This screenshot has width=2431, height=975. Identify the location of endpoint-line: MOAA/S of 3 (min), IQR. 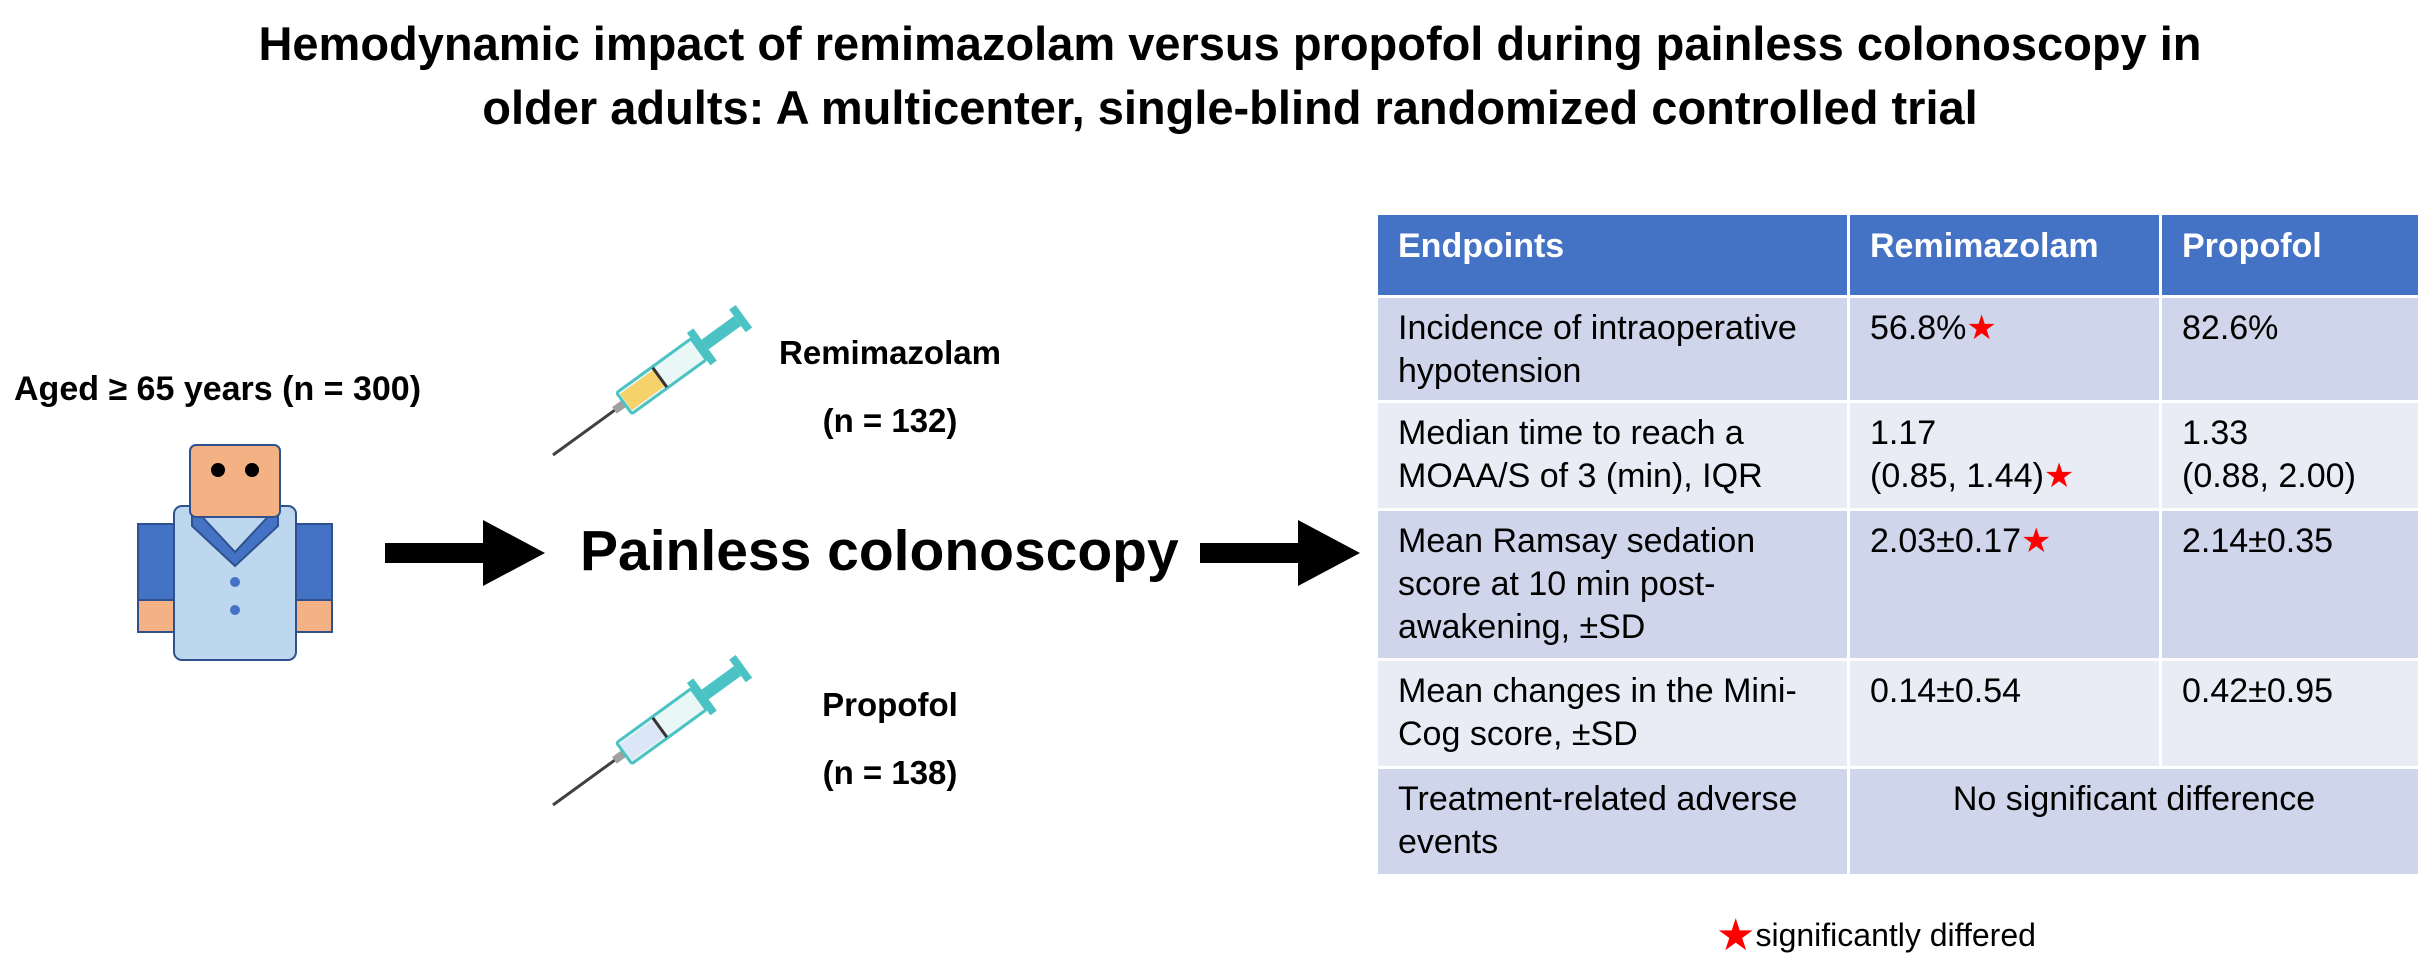
(1580, 476).